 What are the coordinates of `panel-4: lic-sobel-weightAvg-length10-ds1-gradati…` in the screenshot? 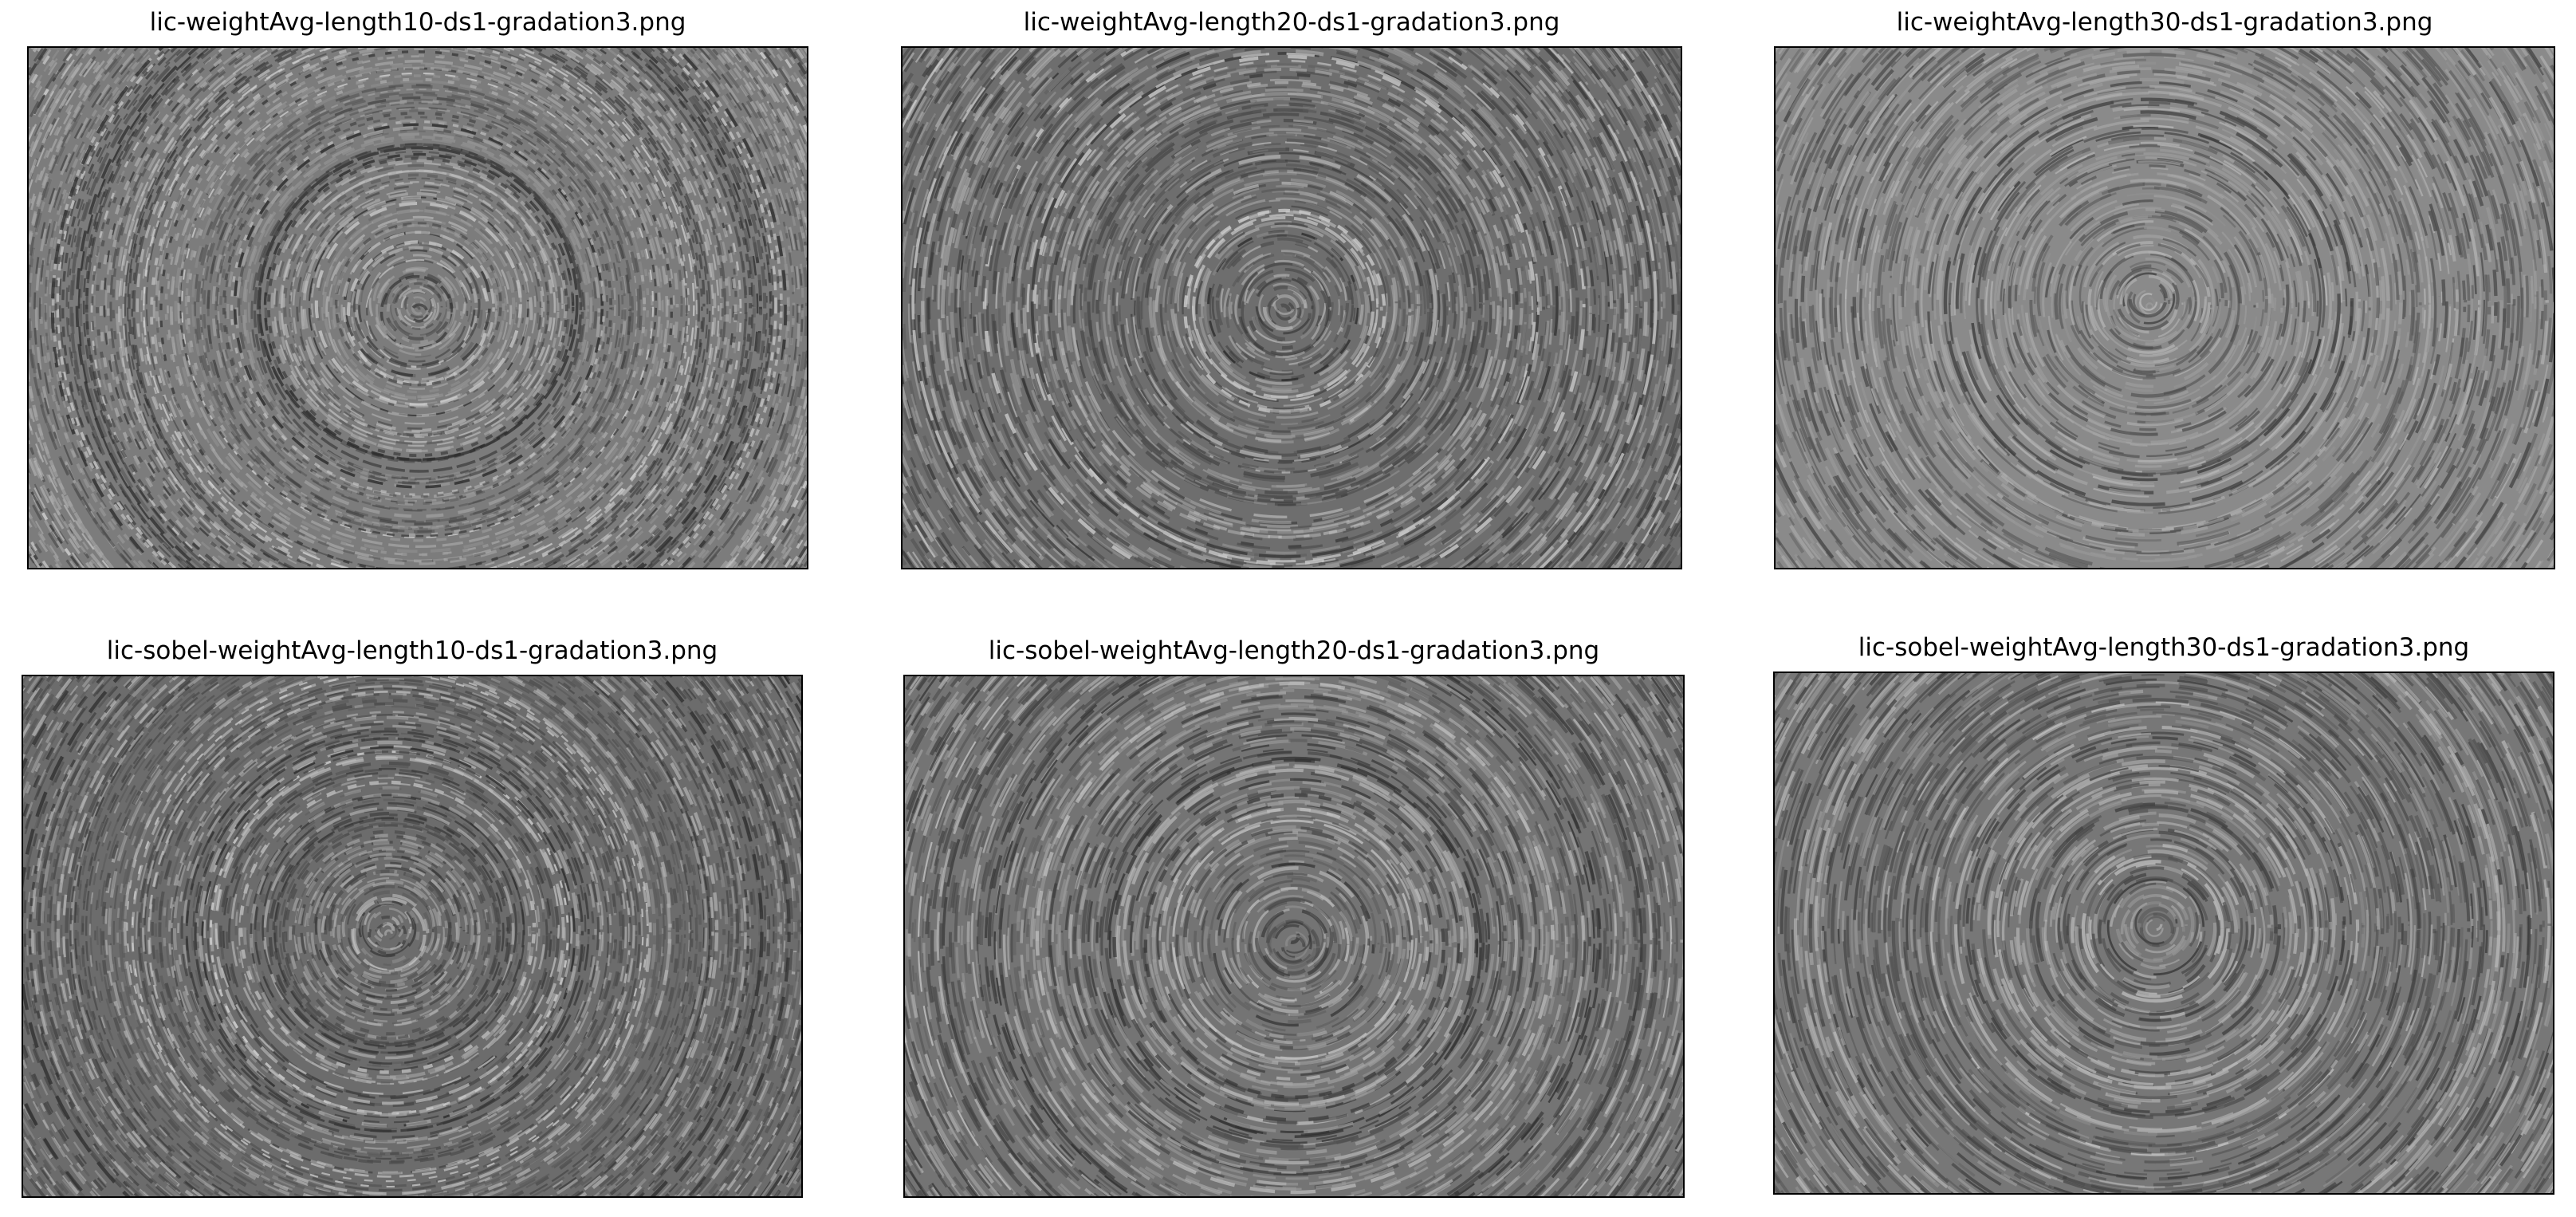 It's located at (413, 916).